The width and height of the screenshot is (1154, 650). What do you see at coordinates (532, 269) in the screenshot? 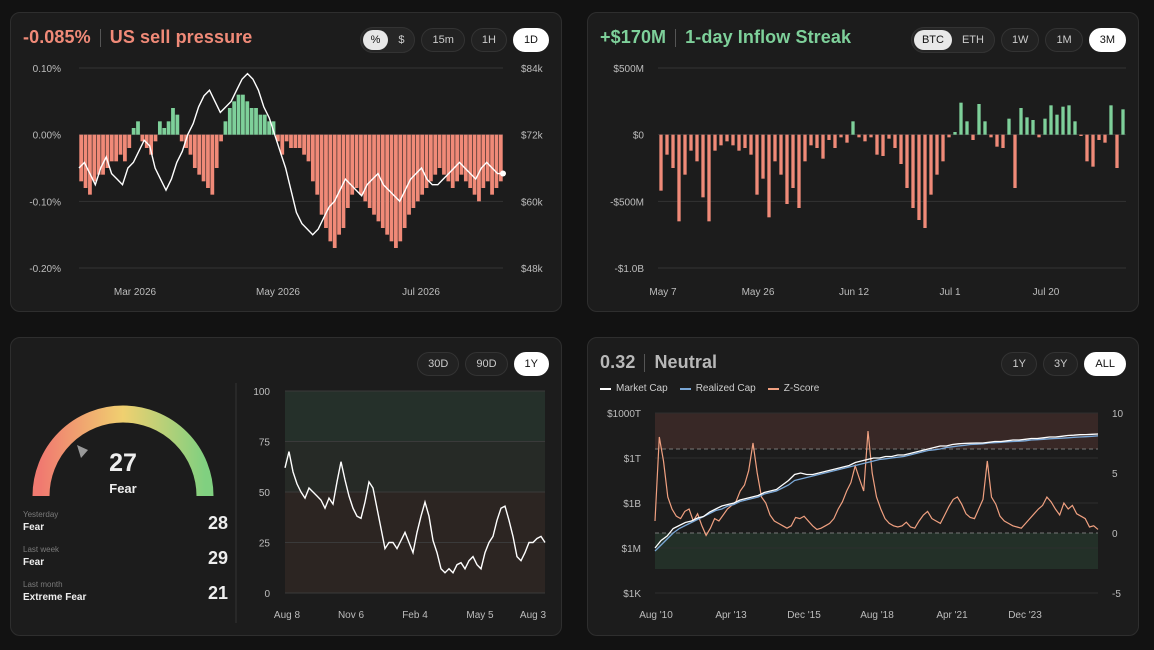
I see `y2-tick-label: $48k` at bounding box center [532, 269].